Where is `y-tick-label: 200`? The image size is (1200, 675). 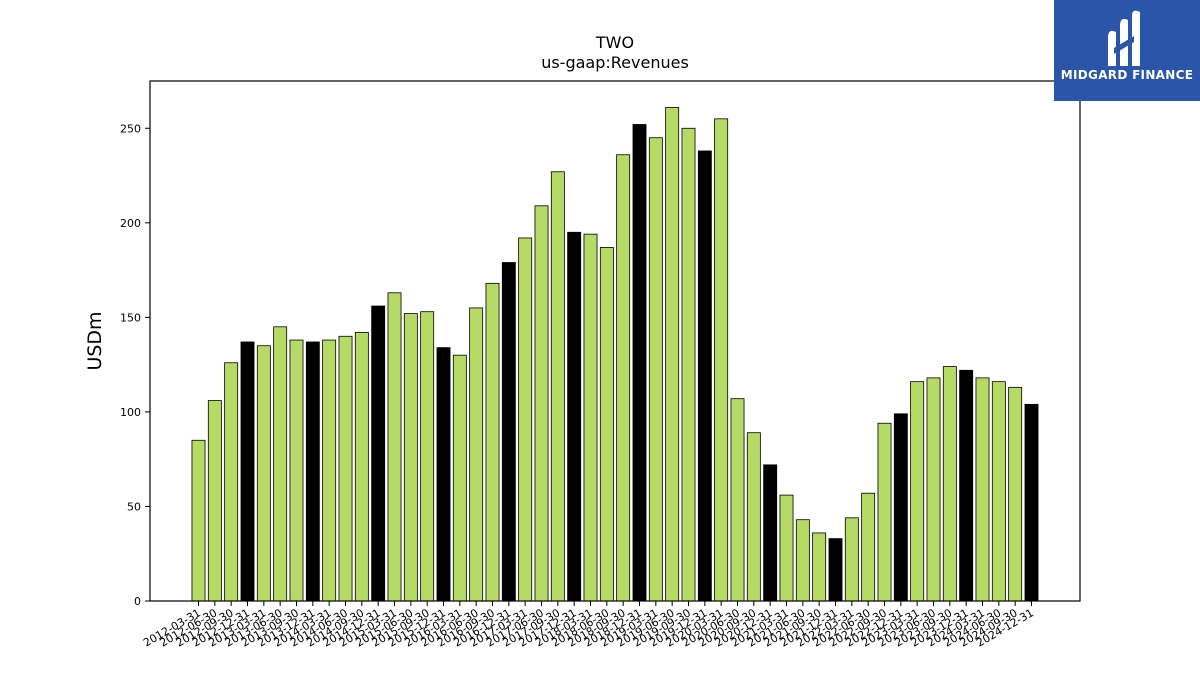
y-tick-label: 200 is located at coordinates (130, 223).